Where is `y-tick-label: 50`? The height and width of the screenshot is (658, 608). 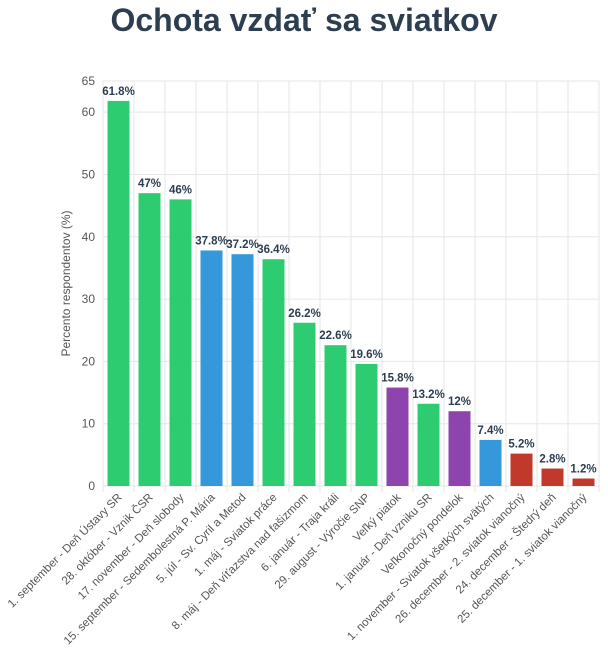
y-tick-label: 50 is located at coordinates (89, 174).